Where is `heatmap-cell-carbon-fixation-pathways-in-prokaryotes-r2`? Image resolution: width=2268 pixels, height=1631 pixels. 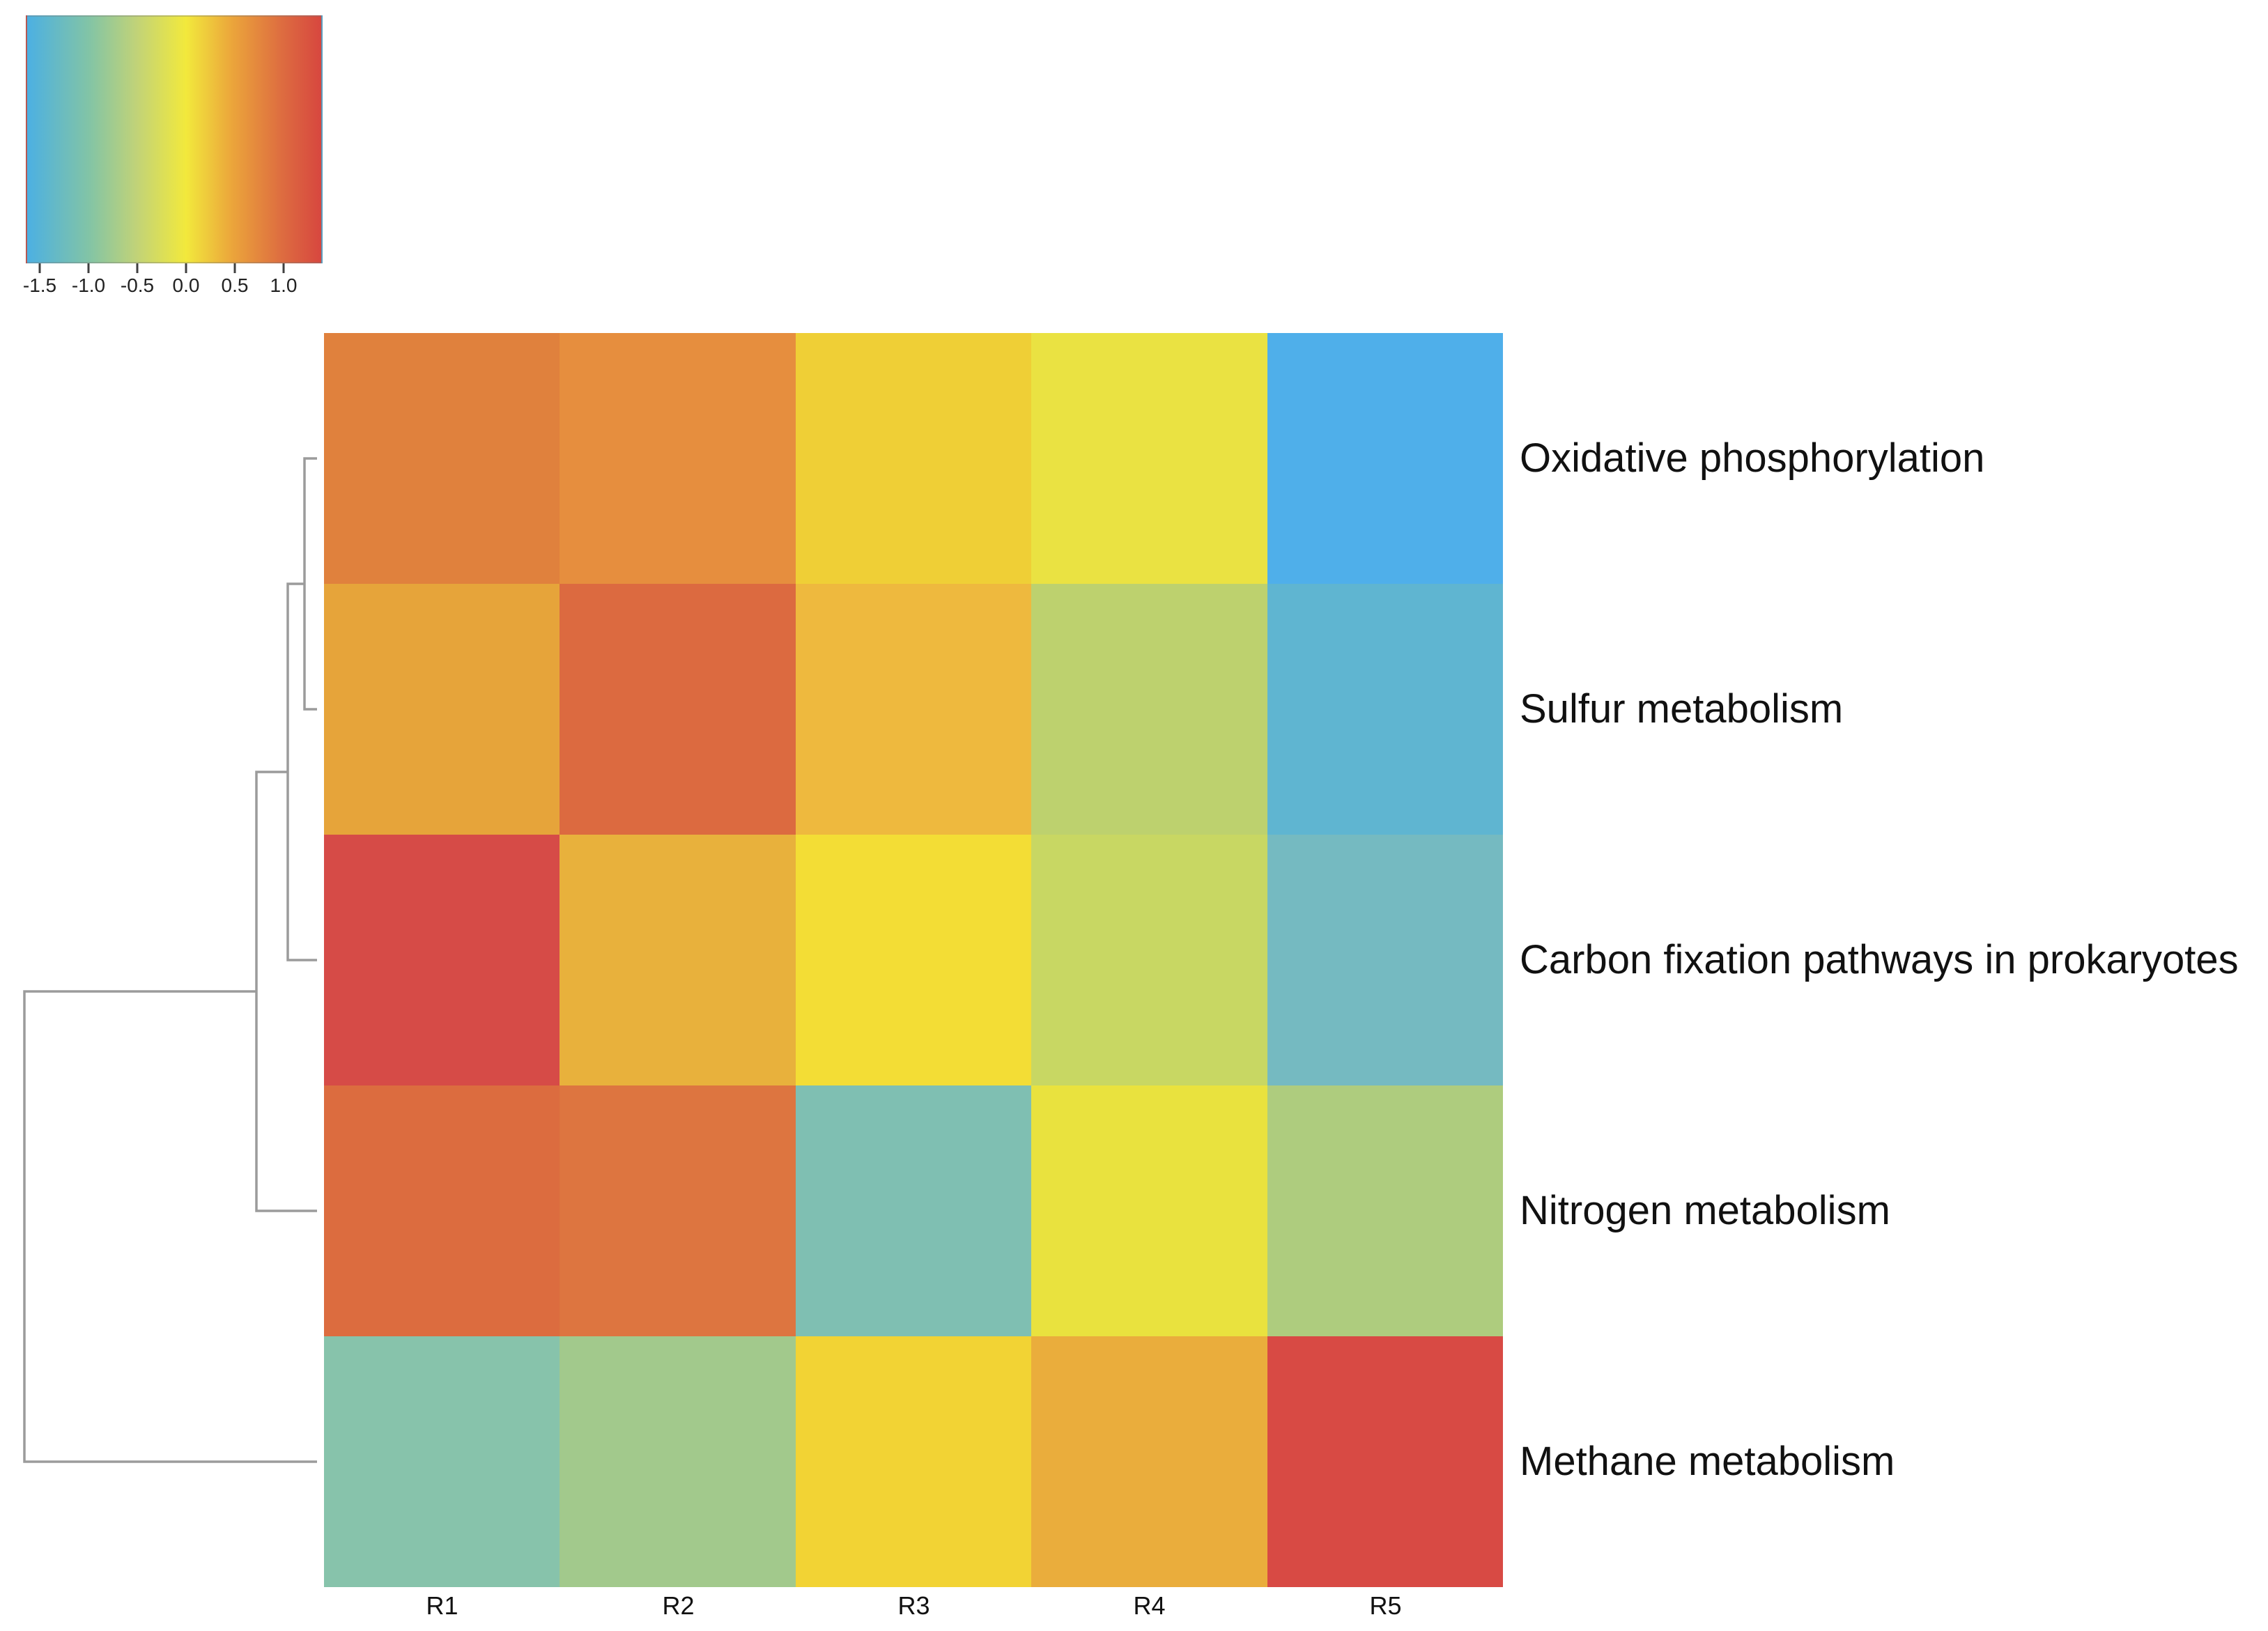
heatmap-cell-carbon-fixation-pathways-in-prokaryotes-r2 is located at coordinates (678, 960).